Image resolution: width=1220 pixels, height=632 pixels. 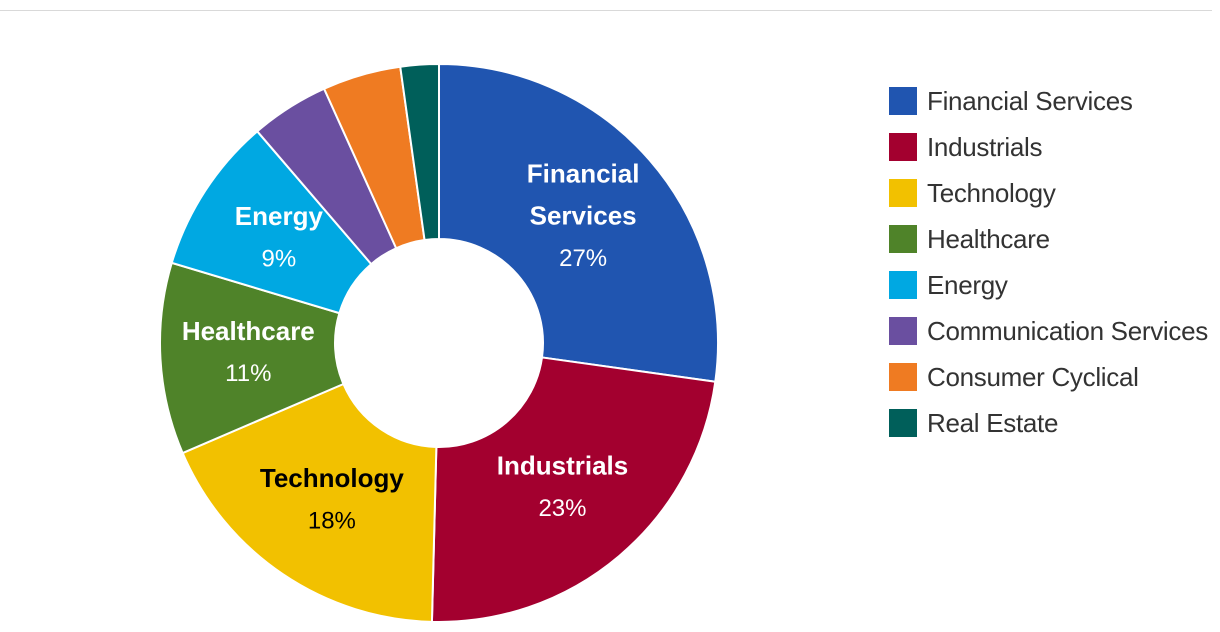 I want to click on legend-label: Financial Services, so click(x=1030, y=100).